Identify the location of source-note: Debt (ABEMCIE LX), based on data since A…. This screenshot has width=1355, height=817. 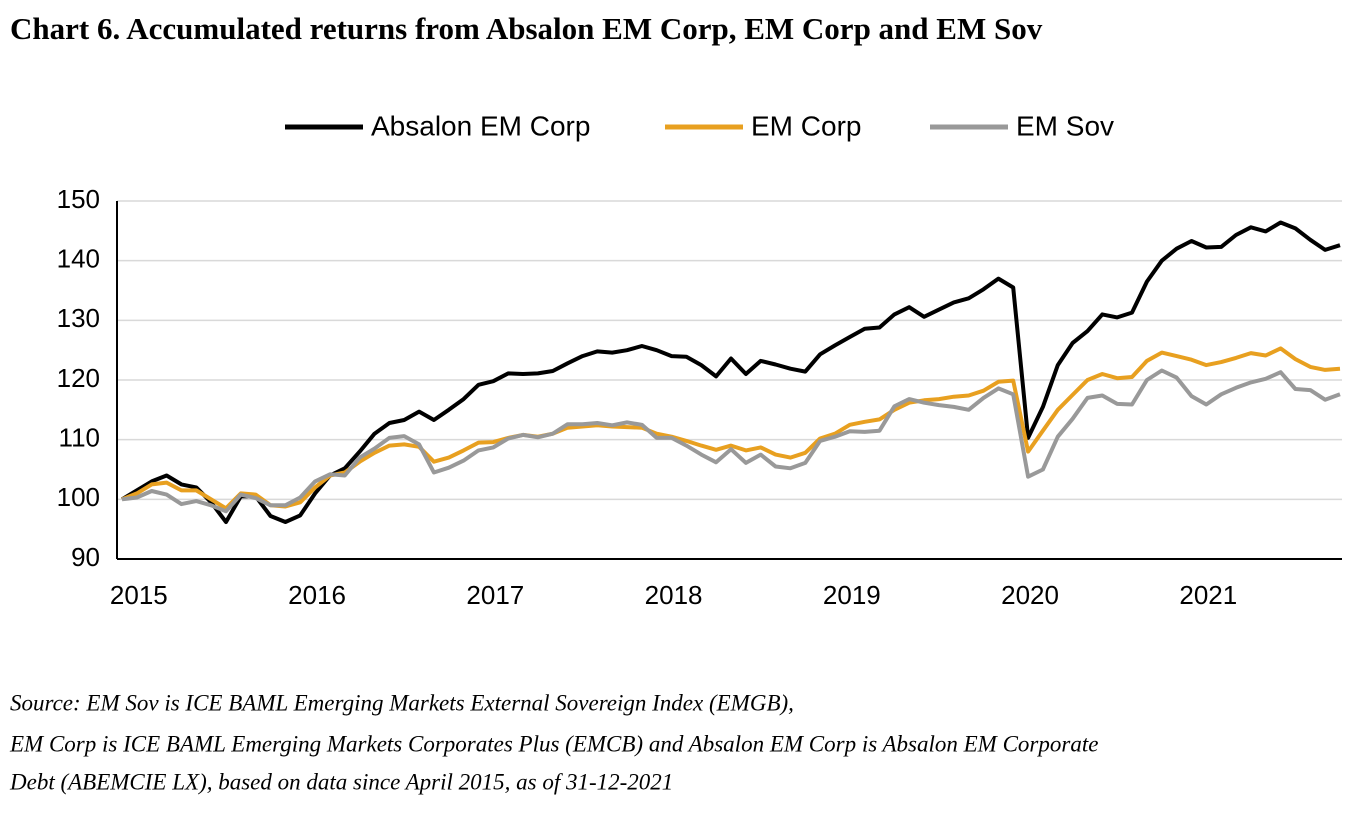
(341, 781).